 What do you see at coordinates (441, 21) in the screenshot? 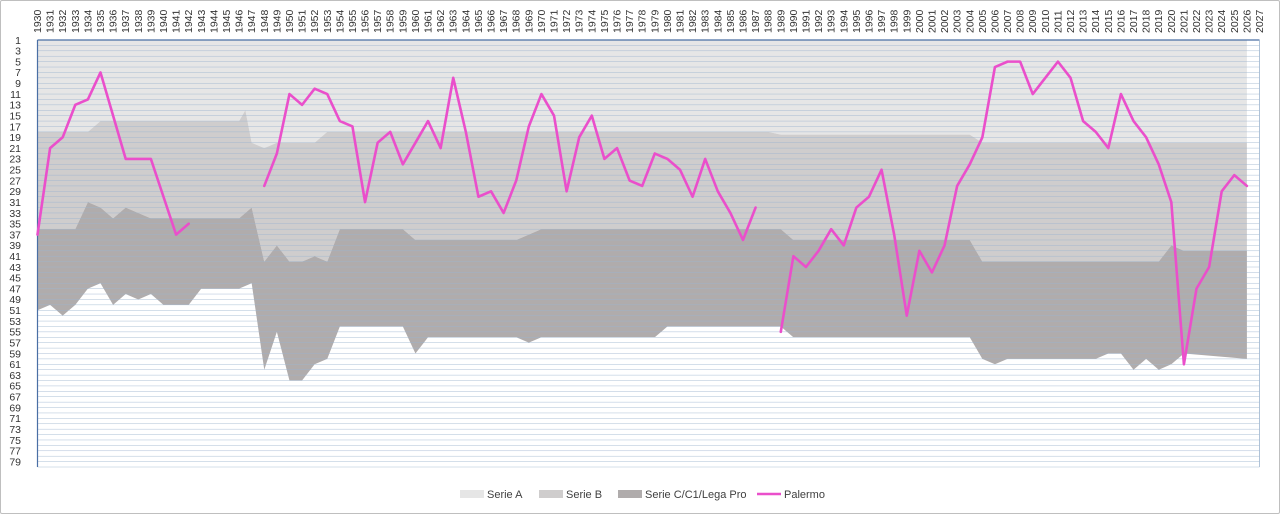
I see `x-tick-label: 1962` at bounding box center [441, 21].